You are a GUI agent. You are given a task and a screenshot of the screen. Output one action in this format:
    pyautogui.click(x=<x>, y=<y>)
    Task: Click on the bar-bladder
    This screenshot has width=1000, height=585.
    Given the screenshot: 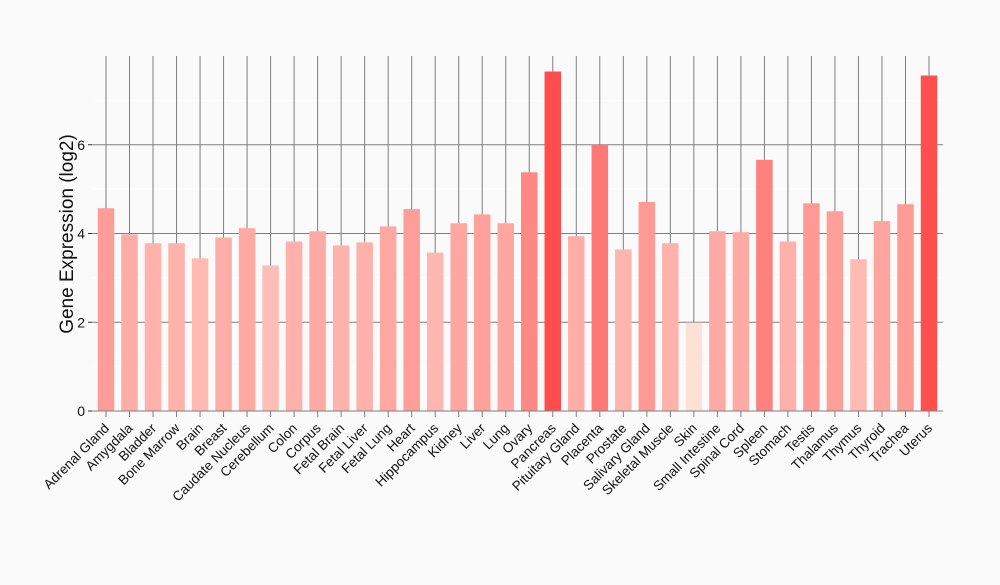 What is the action you would take?
    pyautogui.click(x=153, y=327)
    